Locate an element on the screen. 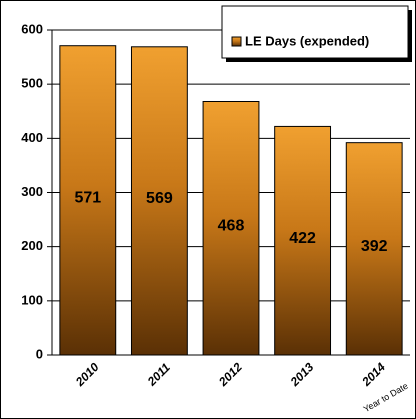 The width and height of the screenshot is (416, 419). value-label: 422 is located at coordinates (302, 238).